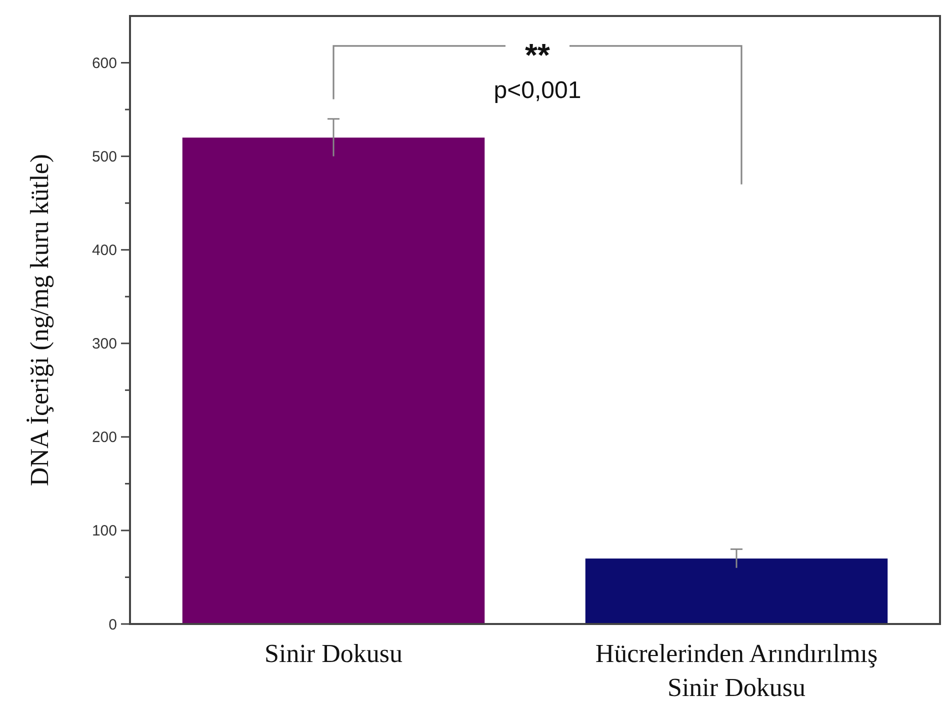  I want to click on y-axis-title: DNA İçeriği (ng/mg kuru kütle), so click(39, 320).